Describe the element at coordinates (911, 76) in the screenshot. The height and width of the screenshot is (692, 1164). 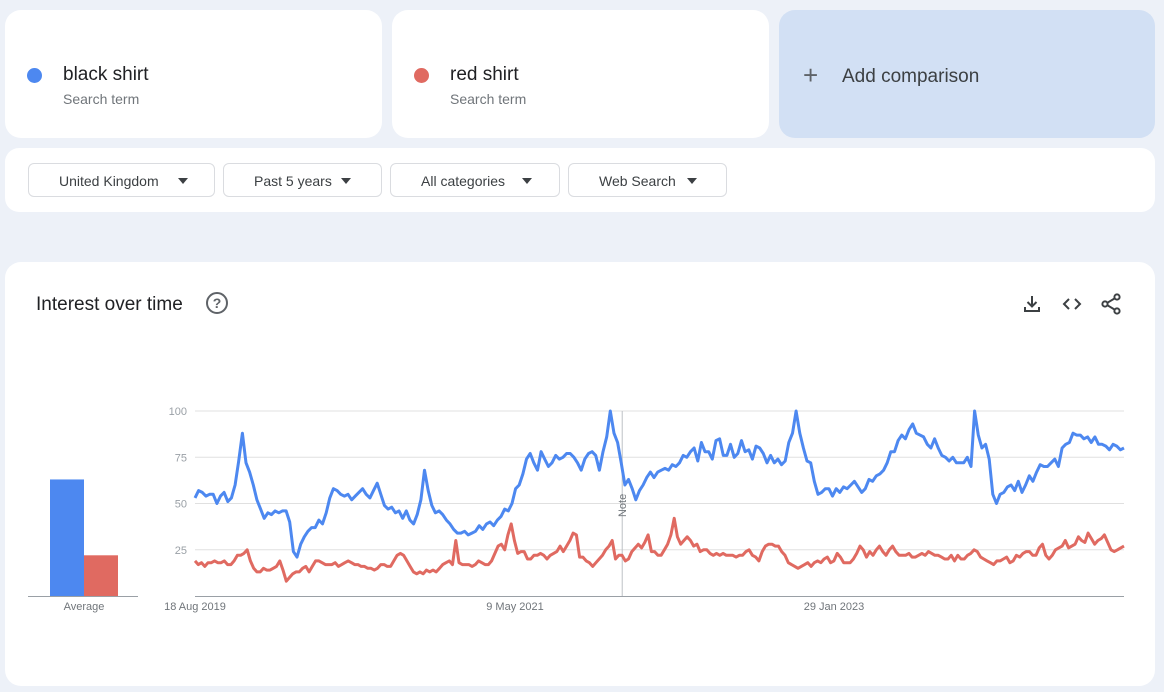
I see `add-comparison-label: Add comparison` at that location.